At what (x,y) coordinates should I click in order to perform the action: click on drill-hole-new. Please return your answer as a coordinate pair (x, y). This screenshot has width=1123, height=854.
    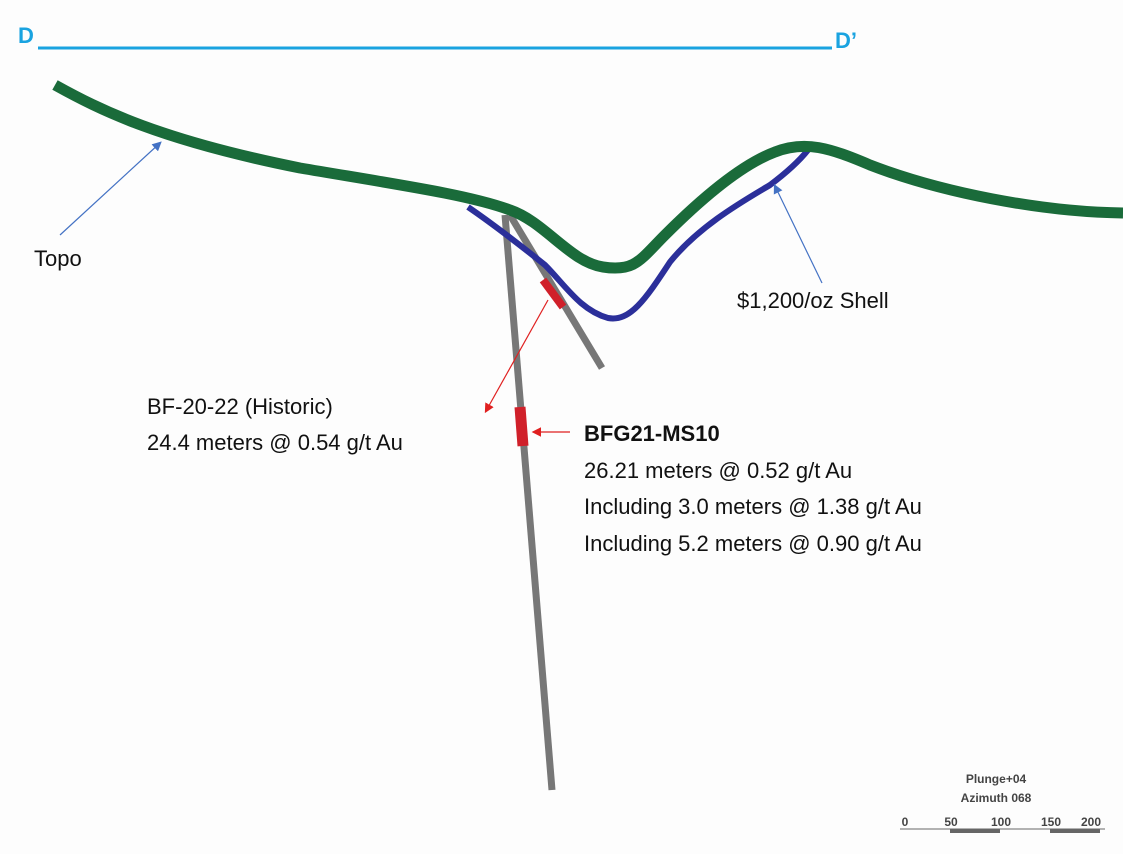
    Looking at the image, I should click on (528, 502).